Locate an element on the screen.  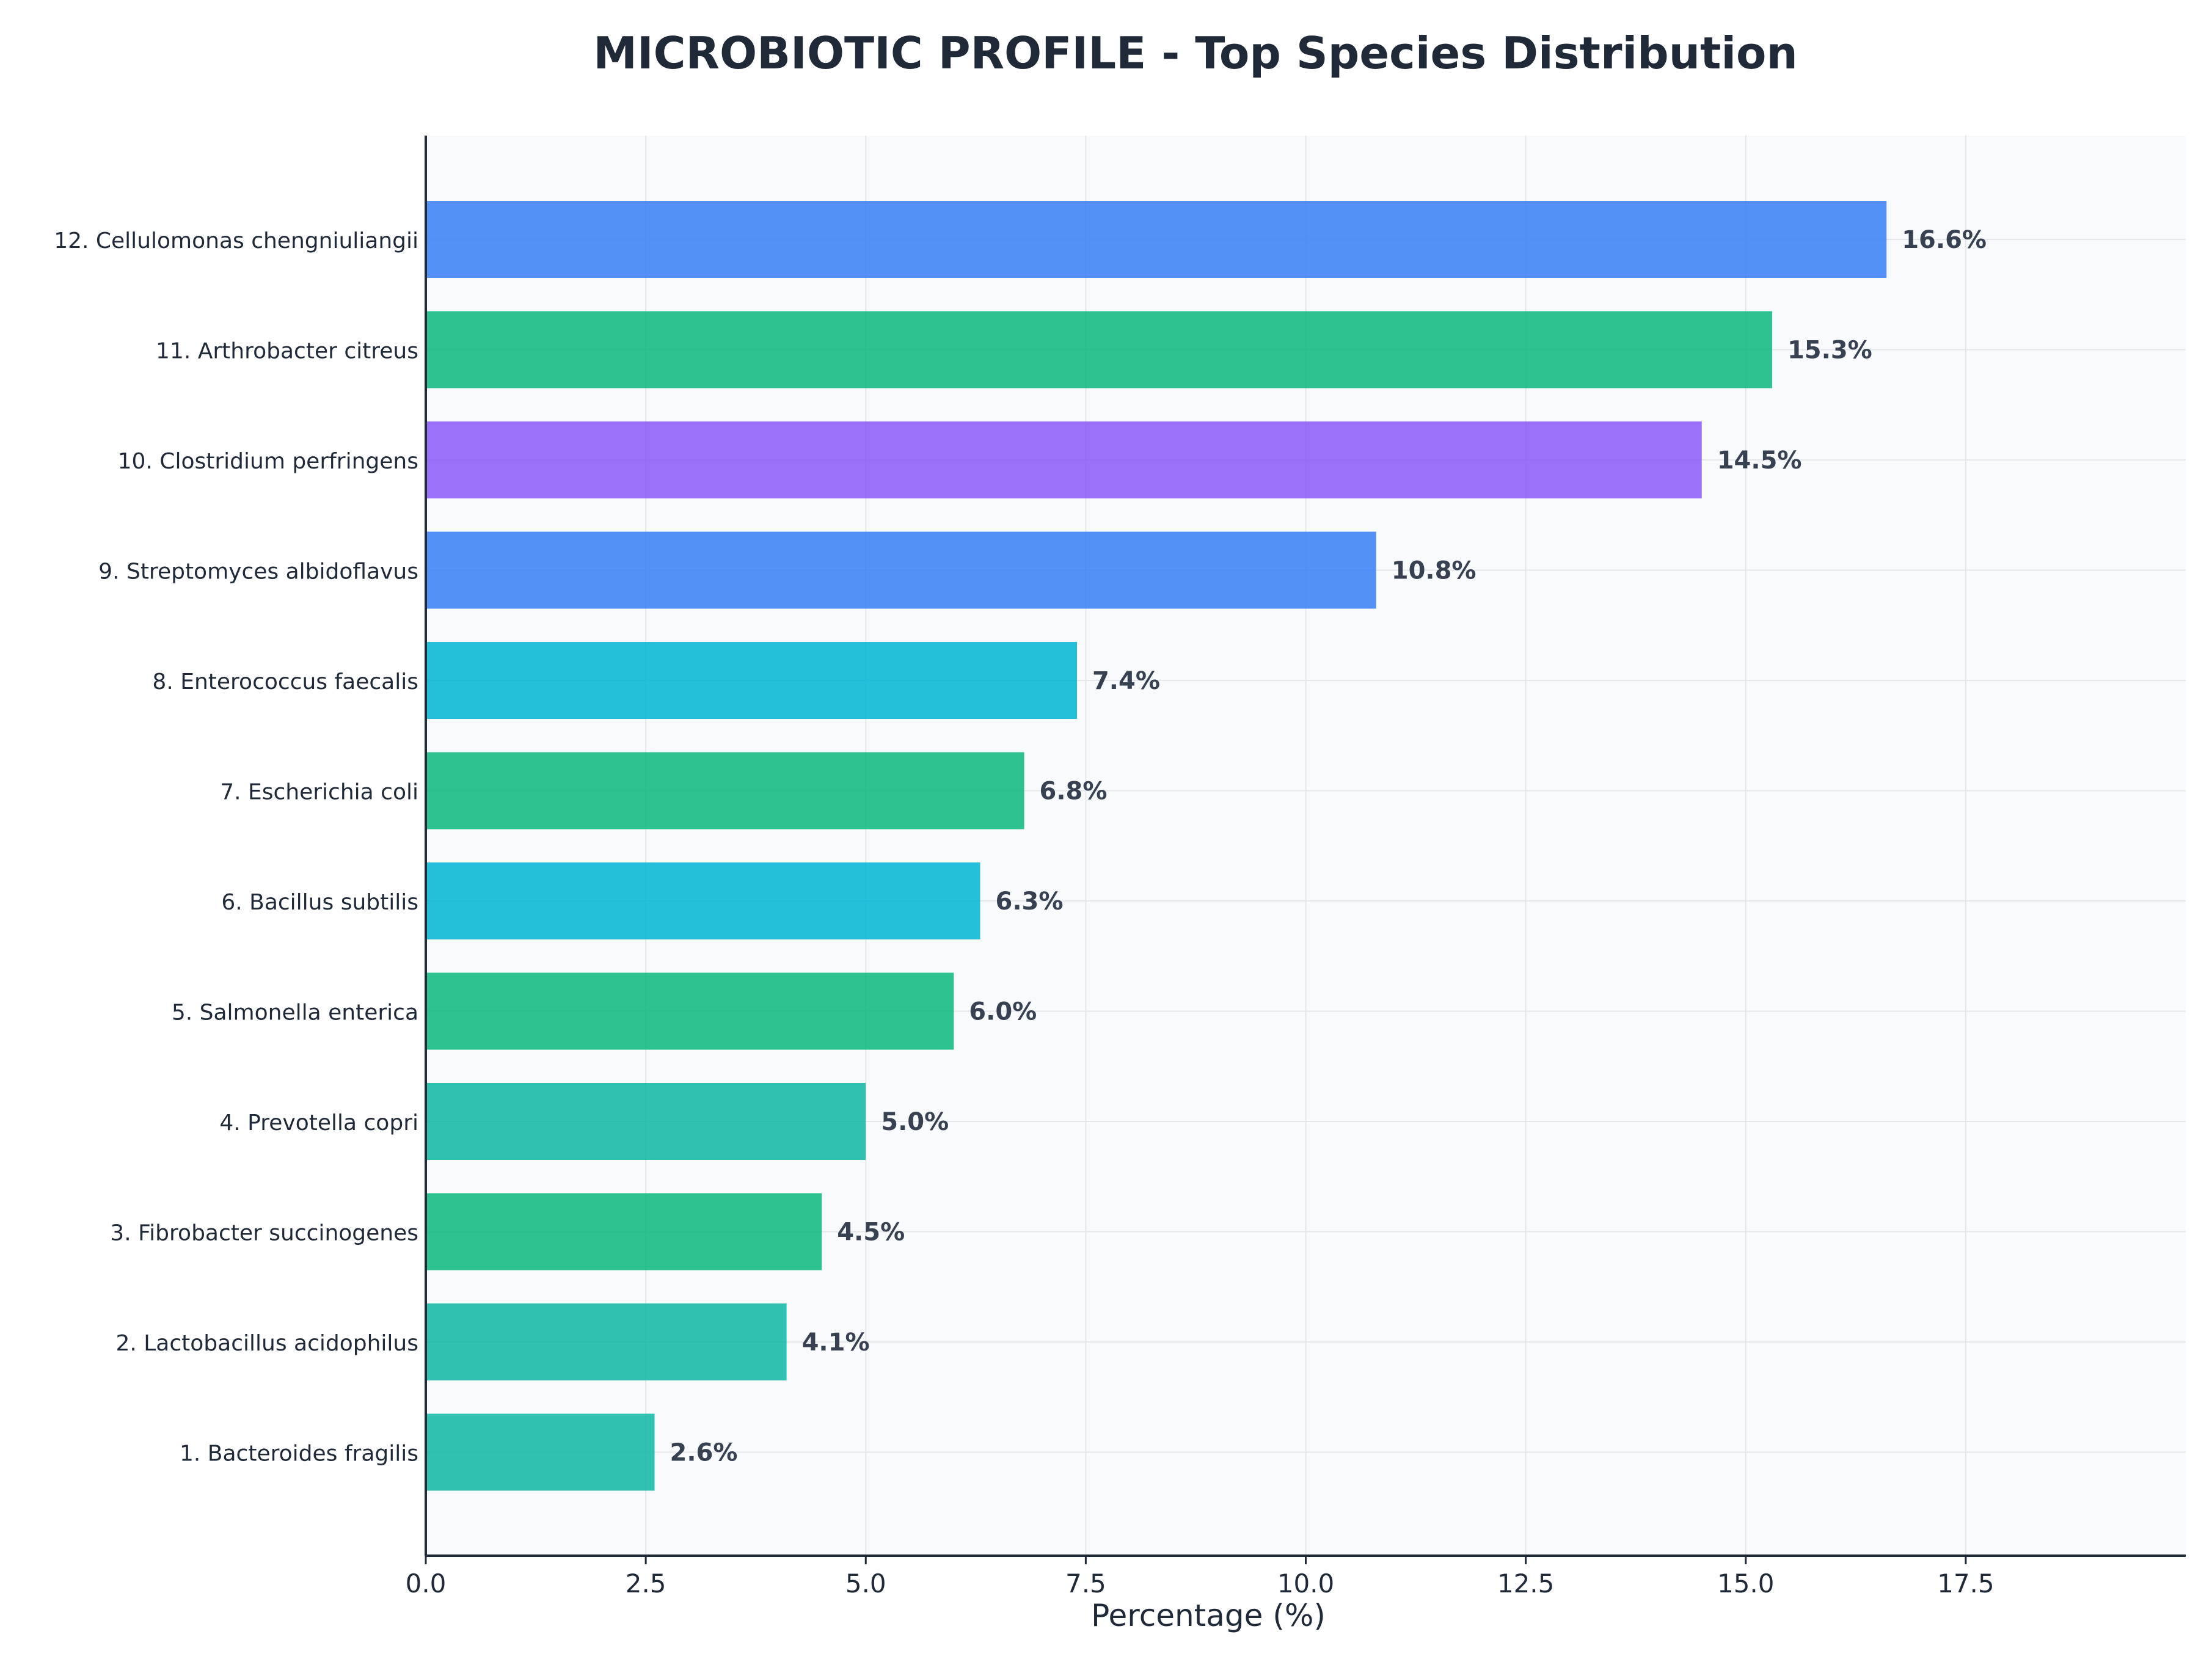
value-label: 6.8% is located at coordinates (1074, 792).